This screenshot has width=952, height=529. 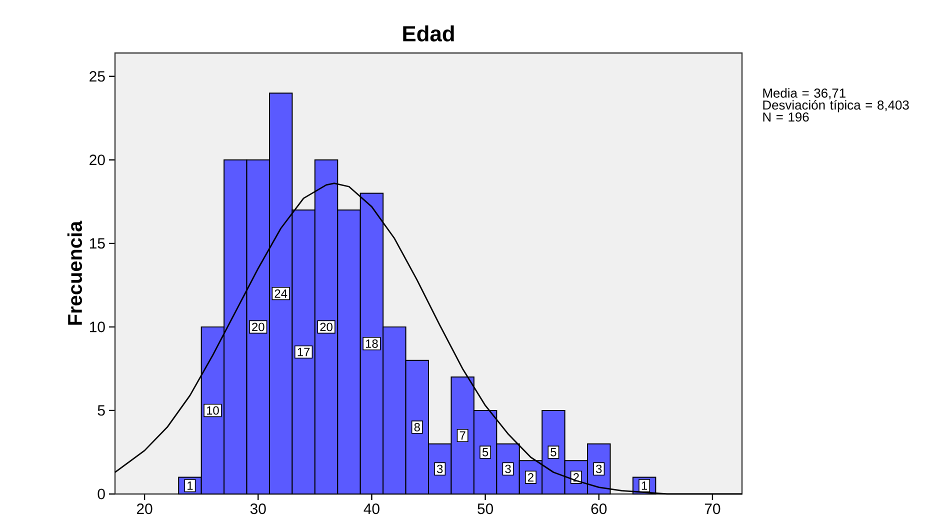 What do you see at coordinates (97, 160) in the screenshot?
I see `y-tick-label: 20` at bounding box center [97, 160].